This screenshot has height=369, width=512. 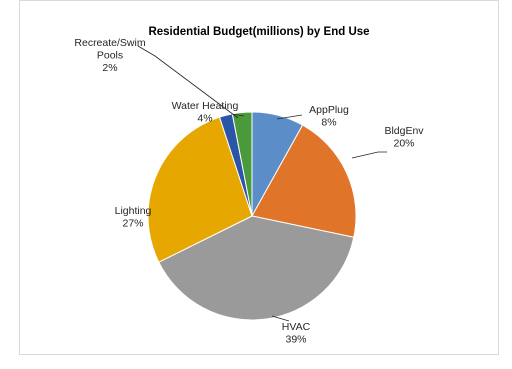 I want to click on chart-title: Residential Budget(millions) by End Use, so click(x=258, y=32).